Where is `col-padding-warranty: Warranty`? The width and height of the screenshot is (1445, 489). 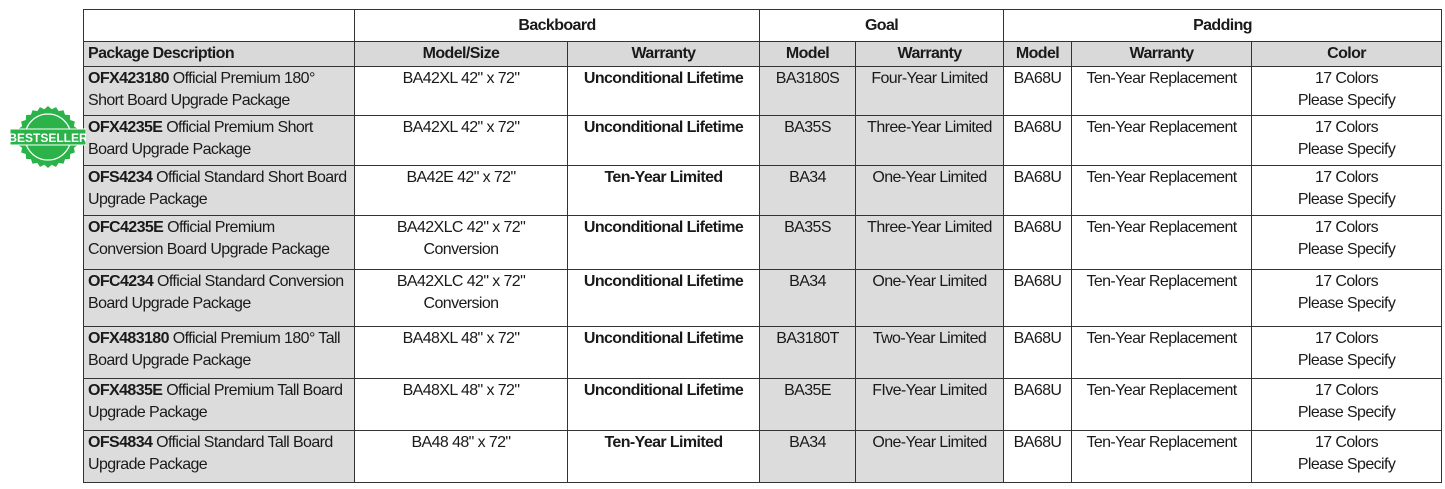
col-padding-warranty: Warranty is located at coordinates (1162, 54).